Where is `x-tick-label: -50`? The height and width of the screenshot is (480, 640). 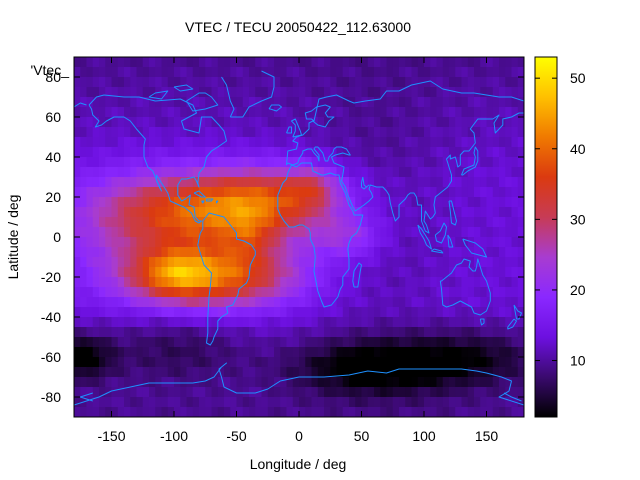 x-tick-label: -50 is located at coordinates (236, 436).